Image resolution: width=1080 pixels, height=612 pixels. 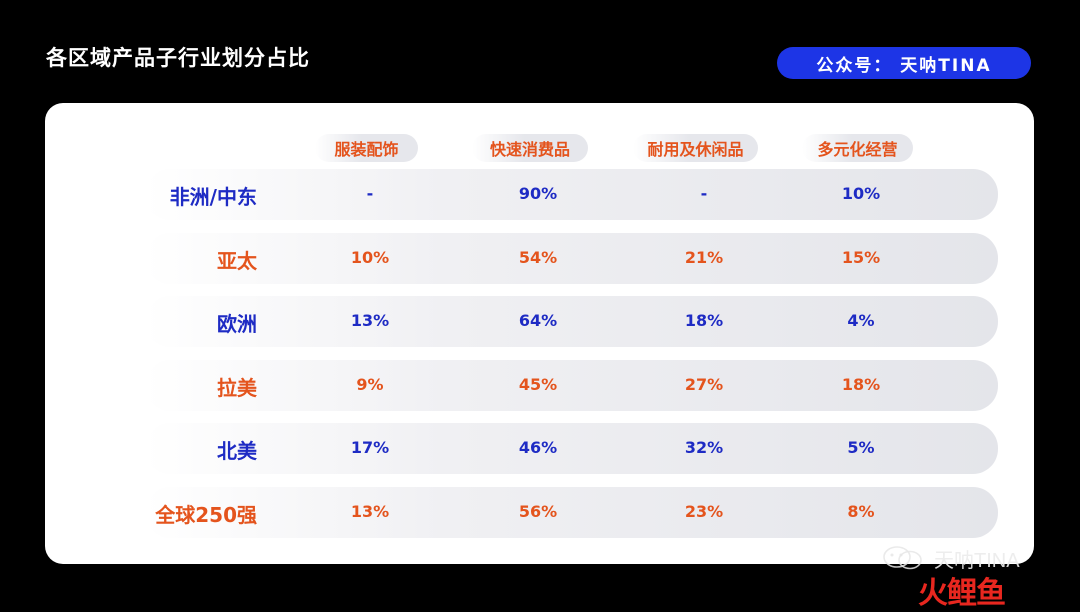 I want to click on page-title: 各区域产品子行业划分占比, so click(x=178, y=58).